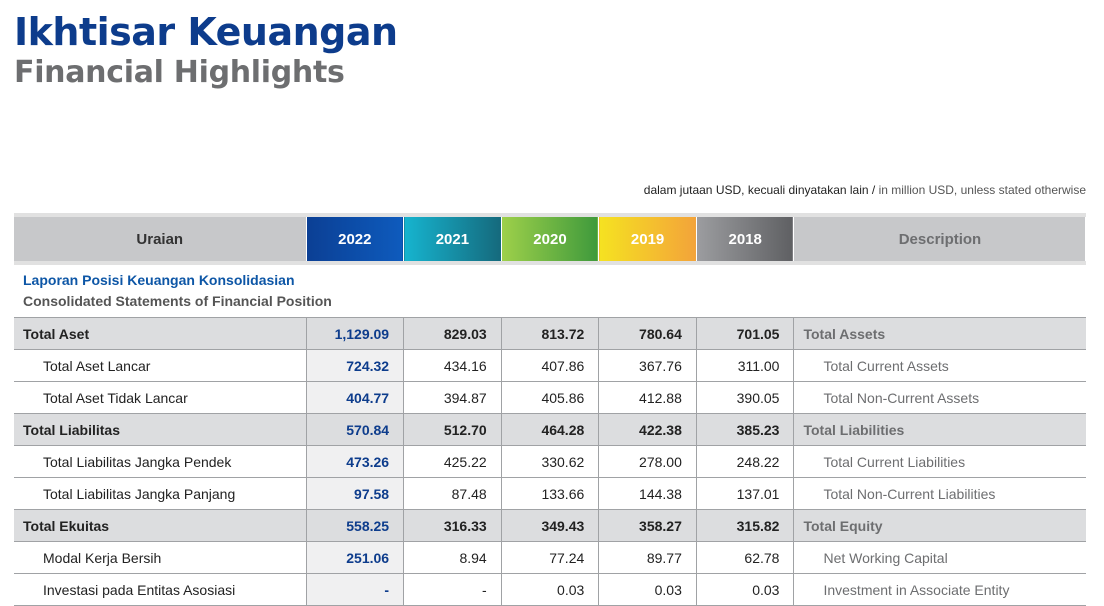  I want to click on value-cell-2022: 97.58, so click(355, 493).